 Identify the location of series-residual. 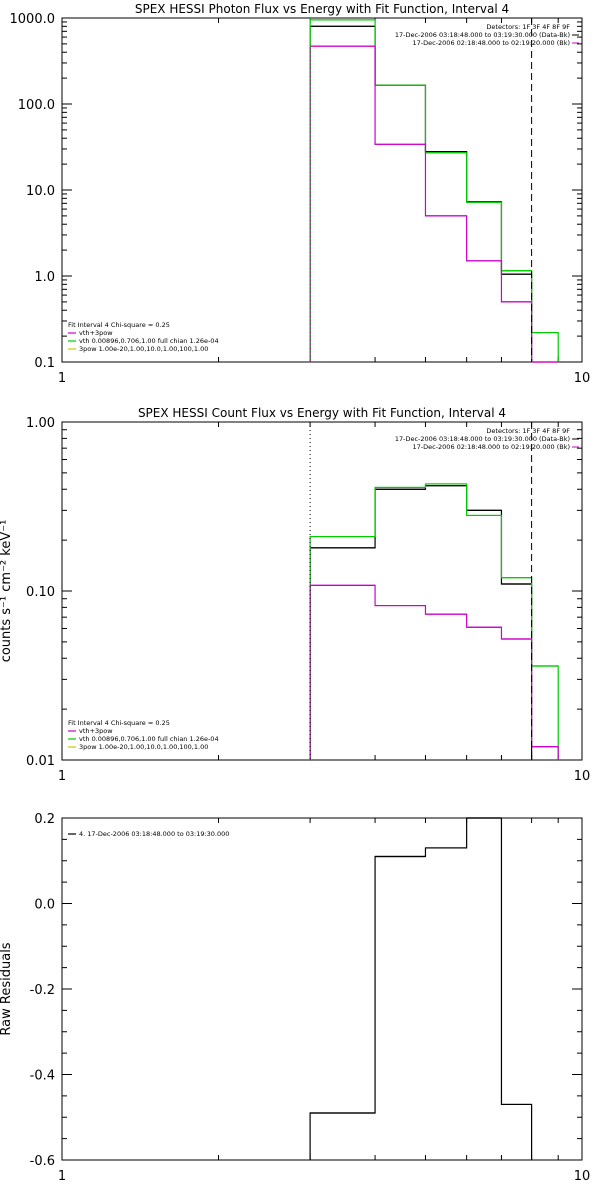
(421, 988).